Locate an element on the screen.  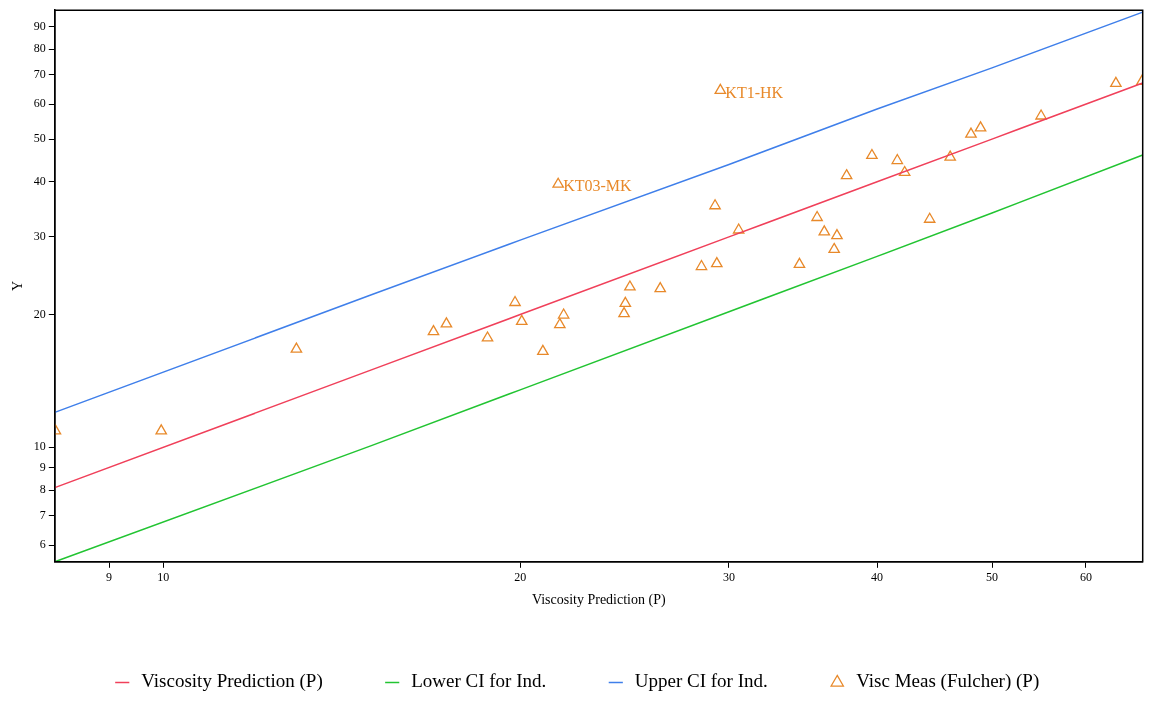
legend-label: Visc Meas (Fulcher) (P) is located at coordinates (948, 681).